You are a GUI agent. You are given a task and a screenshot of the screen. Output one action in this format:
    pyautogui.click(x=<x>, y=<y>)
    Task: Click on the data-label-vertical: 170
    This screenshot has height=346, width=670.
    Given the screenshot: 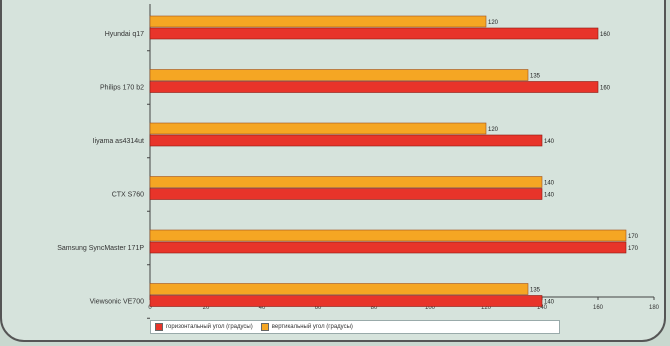 What is the action you would take?
    pyautogui.click(x=633, y=237)
    